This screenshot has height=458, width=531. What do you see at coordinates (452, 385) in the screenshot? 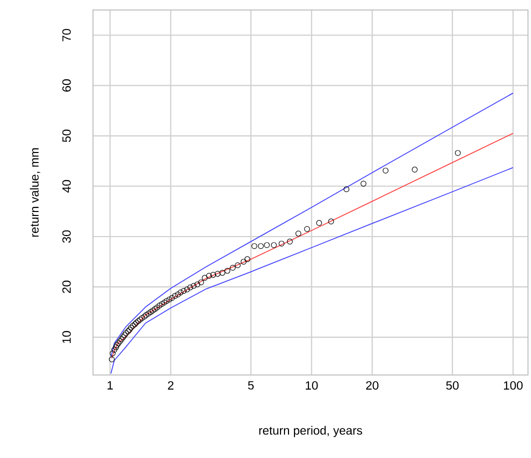
I see `x-tick-label: 50` at bounding box center [452, 385].